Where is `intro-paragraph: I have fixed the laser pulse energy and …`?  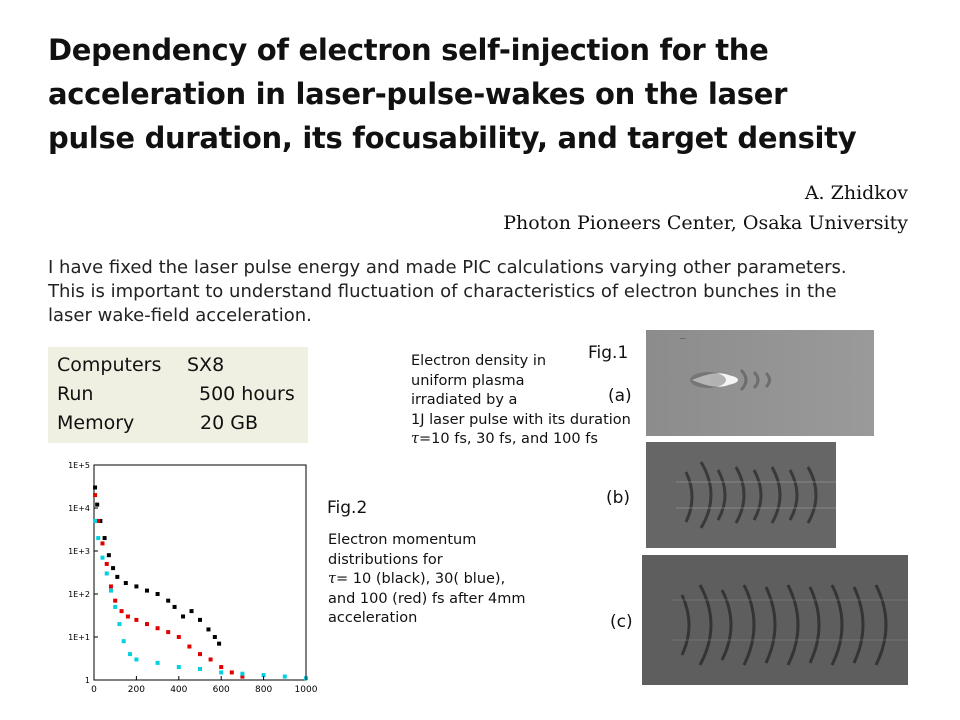 intro-paragraph: I have fixed the laser pulse energy and … is located at coordinates (488, 292).